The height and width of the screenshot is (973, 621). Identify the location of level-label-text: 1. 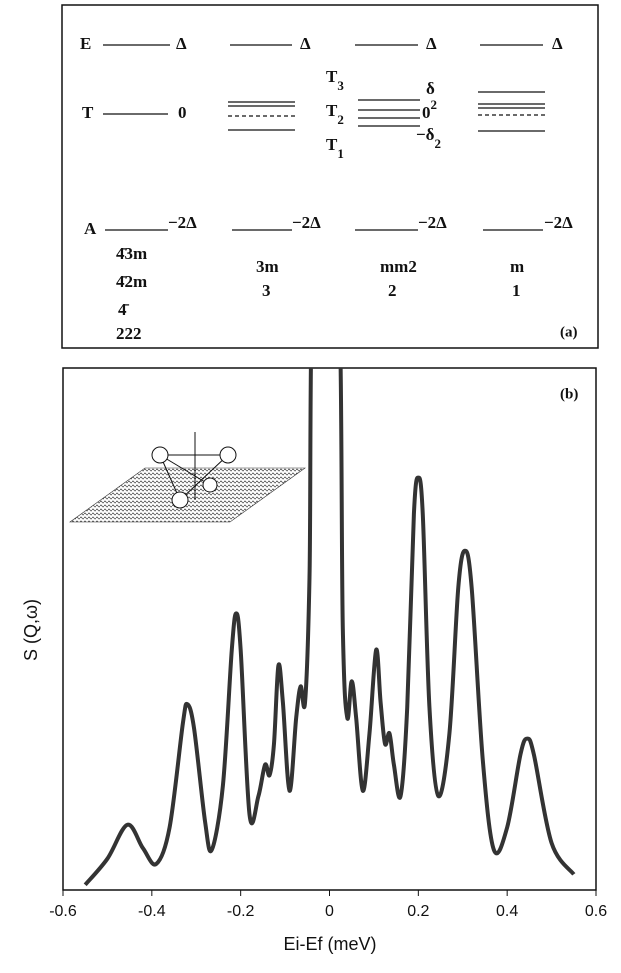
(516, 290).